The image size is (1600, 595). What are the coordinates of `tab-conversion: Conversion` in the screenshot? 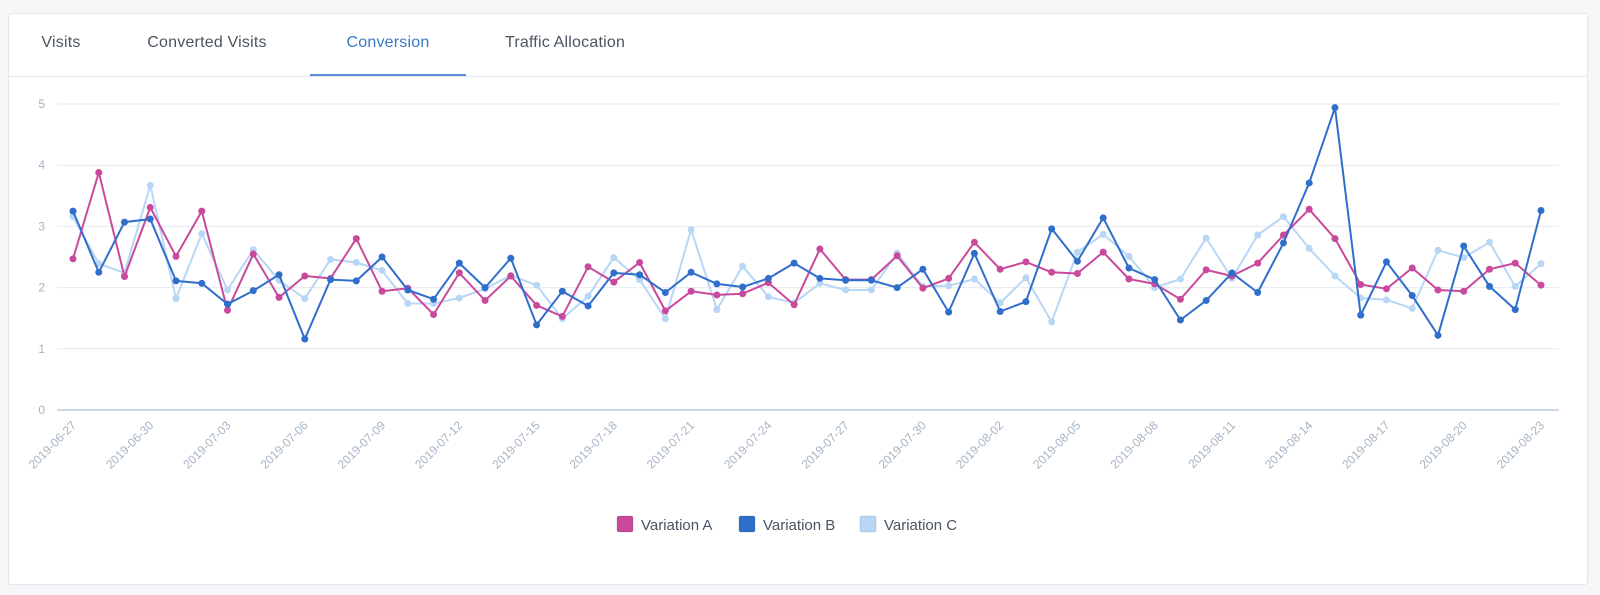 It's located at (388, 45).